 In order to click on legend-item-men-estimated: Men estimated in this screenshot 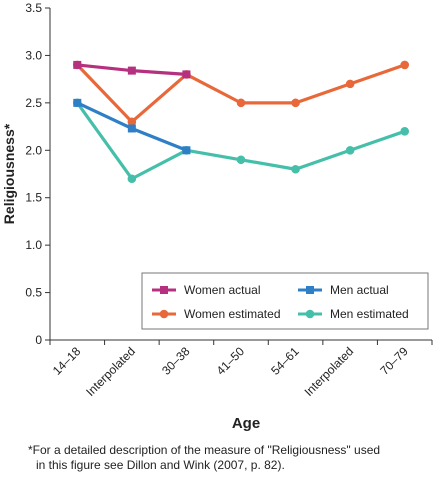, I will do `click(353, 314)`.